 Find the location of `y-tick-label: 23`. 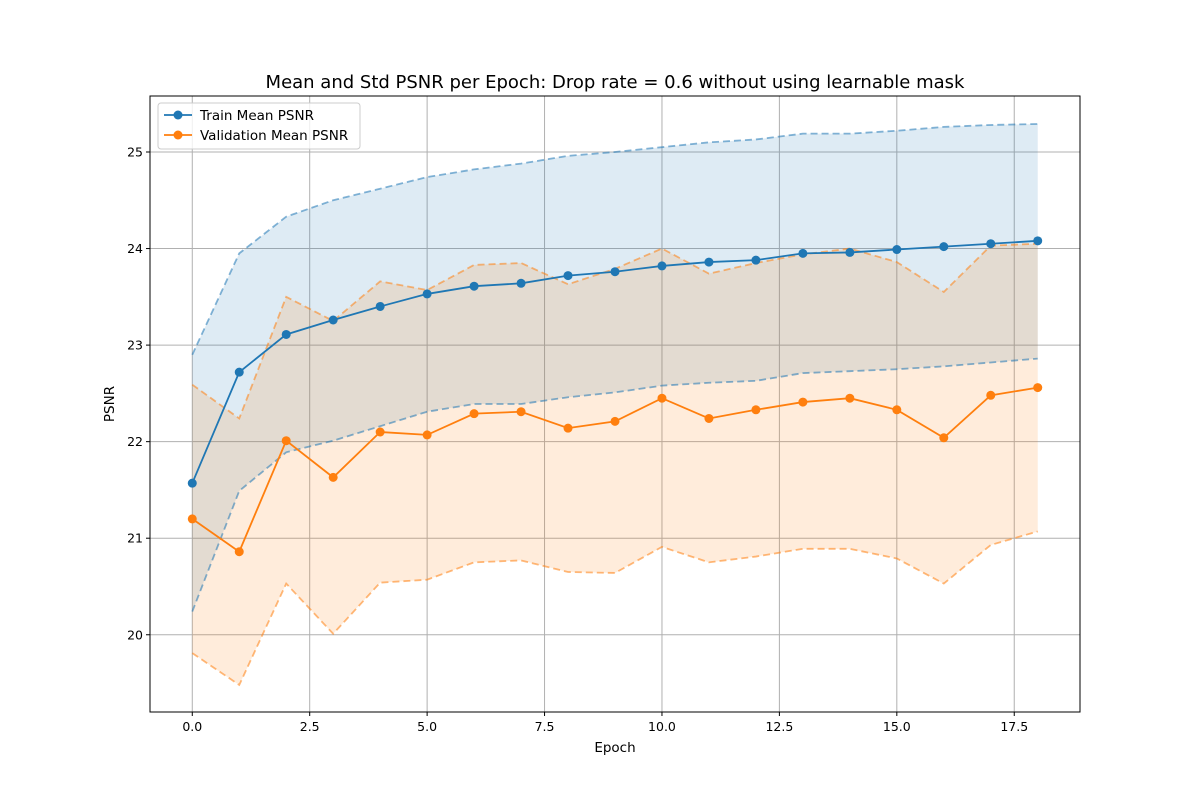

y-tick-label: 23 is located at coordinates (135, 345).